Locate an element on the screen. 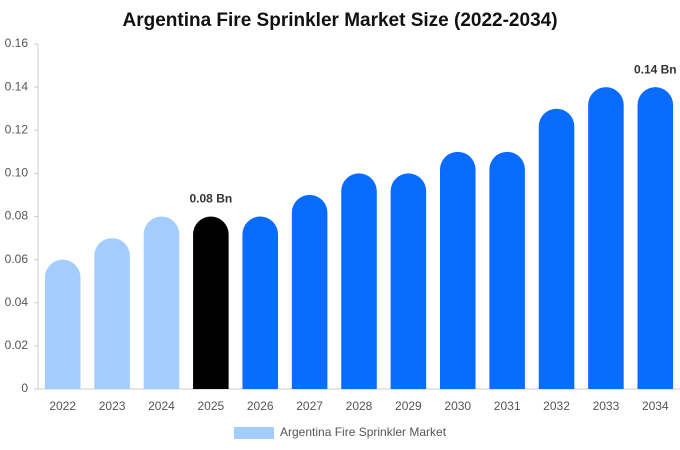 The height and width of the screenshot is (450, 680). y-tick-label: 0.02 is located at coordinates (17, 345).